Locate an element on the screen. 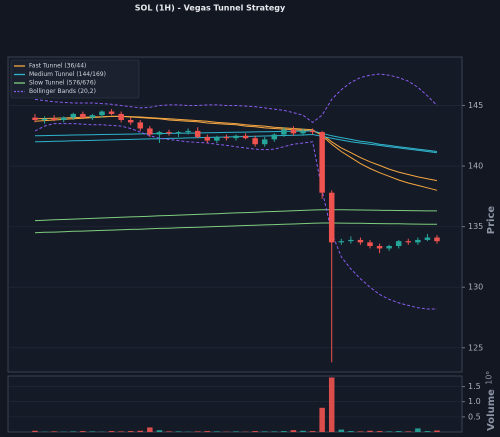  y-tick-label: 1.5 is located at coordinates (474, 386).